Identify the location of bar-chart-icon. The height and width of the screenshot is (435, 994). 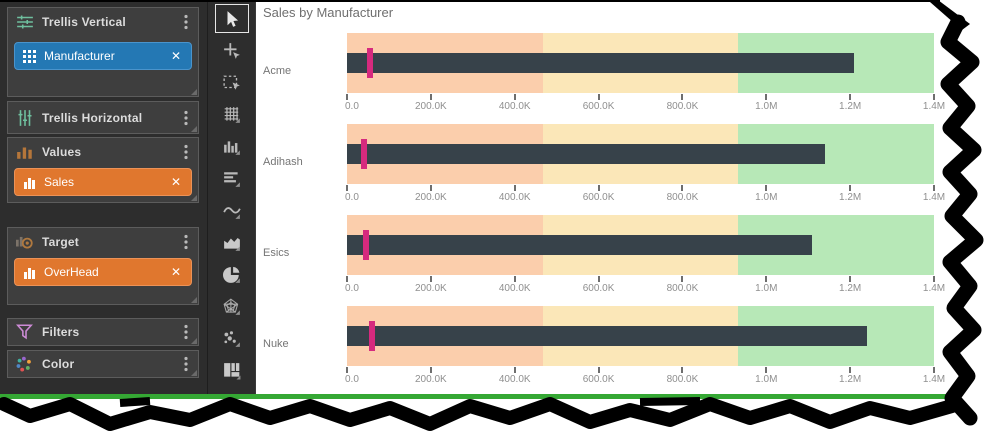
(29, 183).